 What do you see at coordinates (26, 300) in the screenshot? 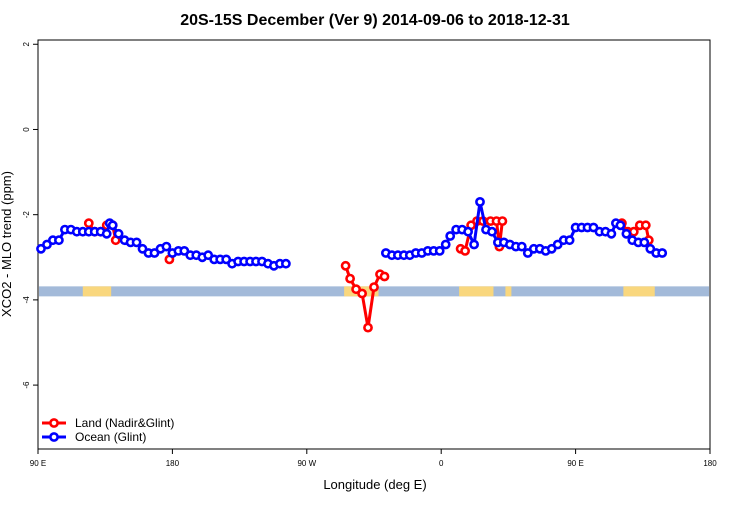
I see `y-tick-label-3: -4` at bounding box center [26, 300].